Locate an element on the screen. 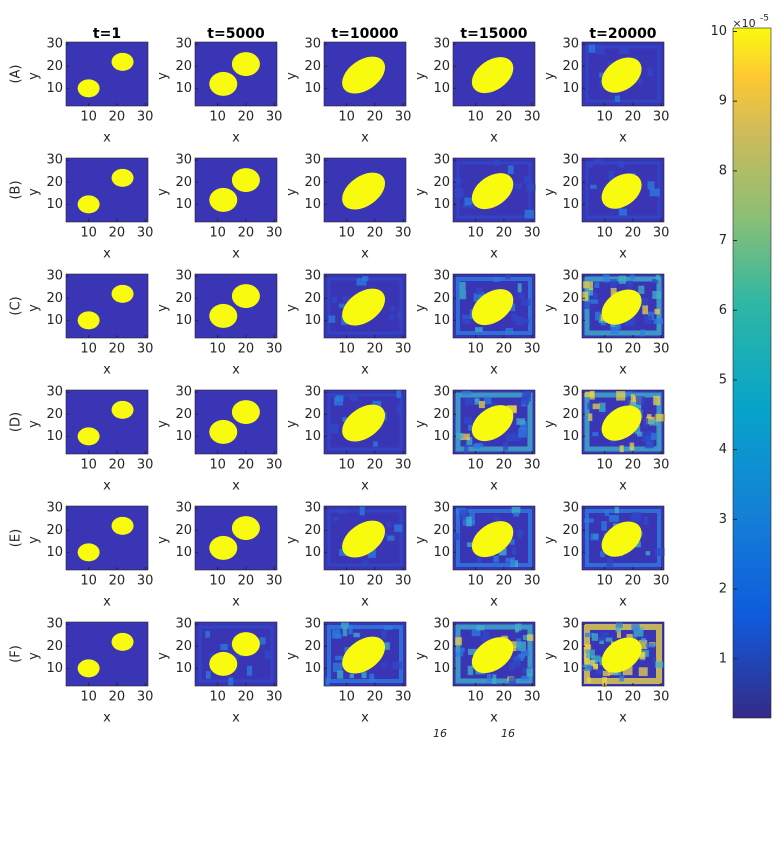  column-title: t=10000 is located at coordinates (364, 34).